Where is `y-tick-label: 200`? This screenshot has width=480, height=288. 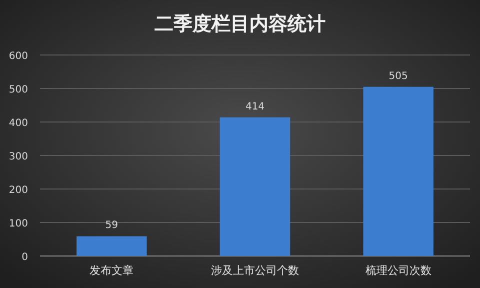
y-tick-label: 200 is located at coordinates (18, 190).